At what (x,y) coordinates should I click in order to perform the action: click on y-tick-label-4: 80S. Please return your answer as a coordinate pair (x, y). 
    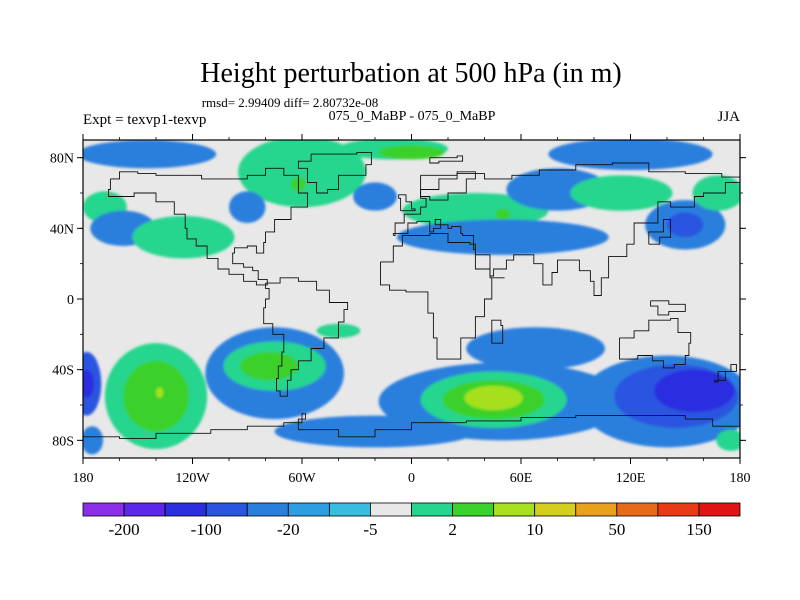
    Looking at the image, I should click on (63, 441).